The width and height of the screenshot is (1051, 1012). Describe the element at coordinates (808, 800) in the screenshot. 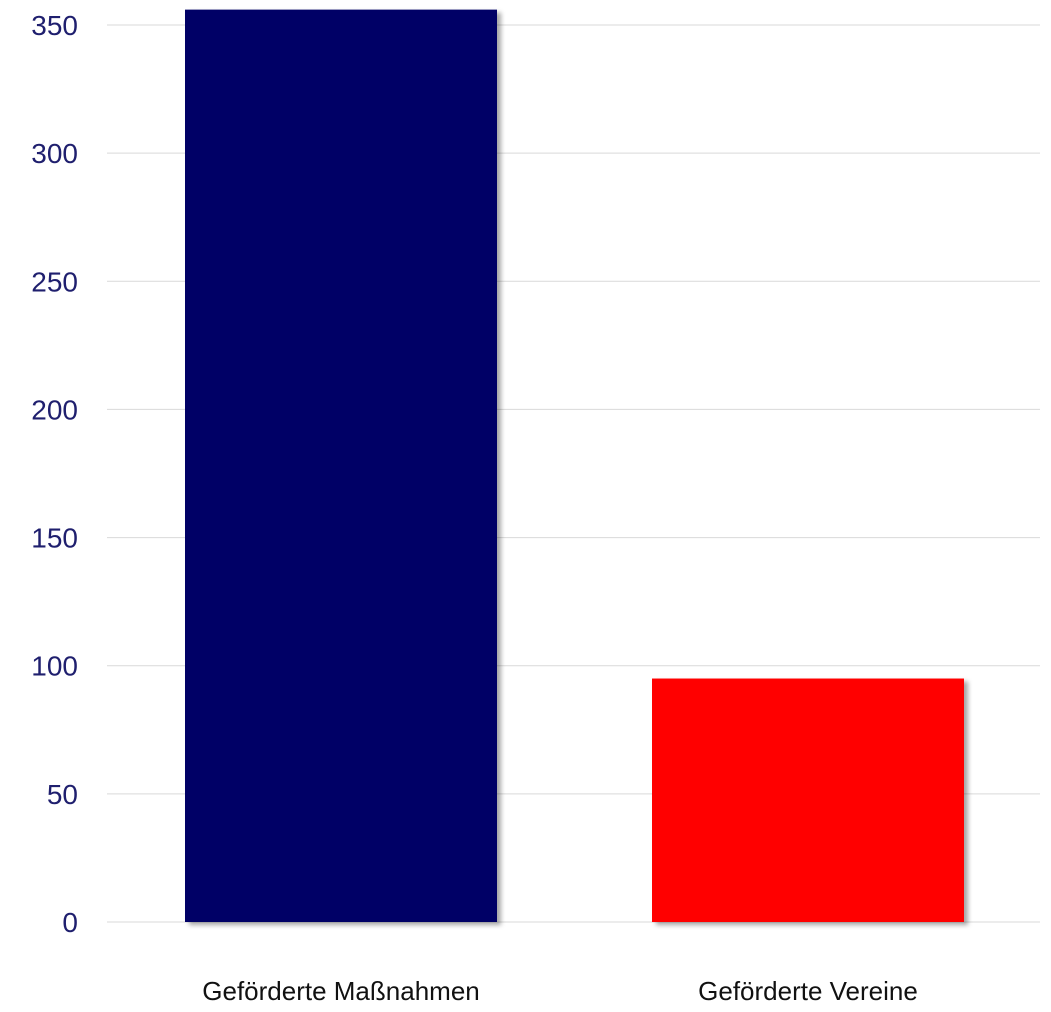

I see `bar` at that location.